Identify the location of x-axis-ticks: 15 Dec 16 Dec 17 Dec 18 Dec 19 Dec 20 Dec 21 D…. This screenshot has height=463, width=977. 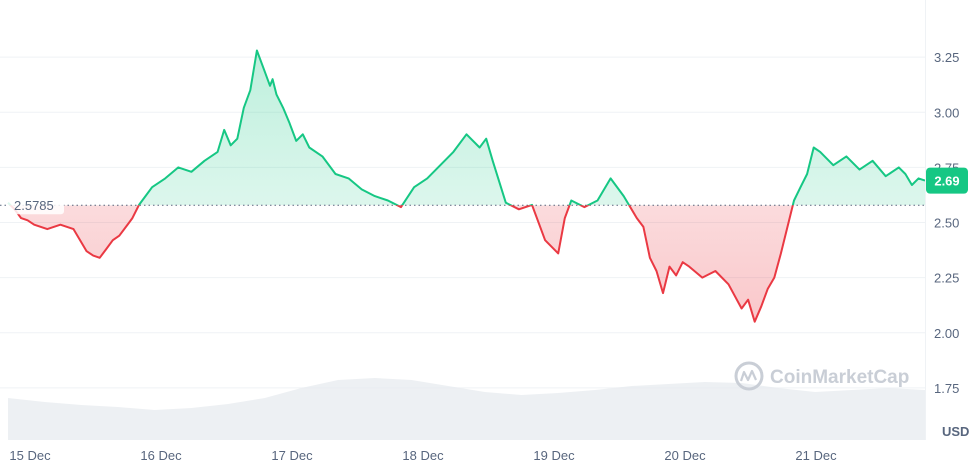
(423, 455).